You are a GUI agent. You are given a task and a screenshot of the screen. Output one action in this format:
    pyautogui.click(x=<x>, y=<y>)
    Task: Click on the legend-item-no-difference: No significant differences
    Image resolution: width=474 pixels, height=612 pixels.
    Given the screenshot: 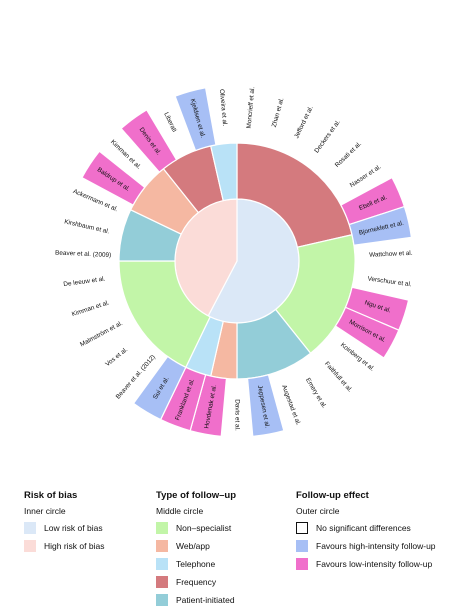 What is the action you would take?
    pyautogui.click(x=366, y=528)
    